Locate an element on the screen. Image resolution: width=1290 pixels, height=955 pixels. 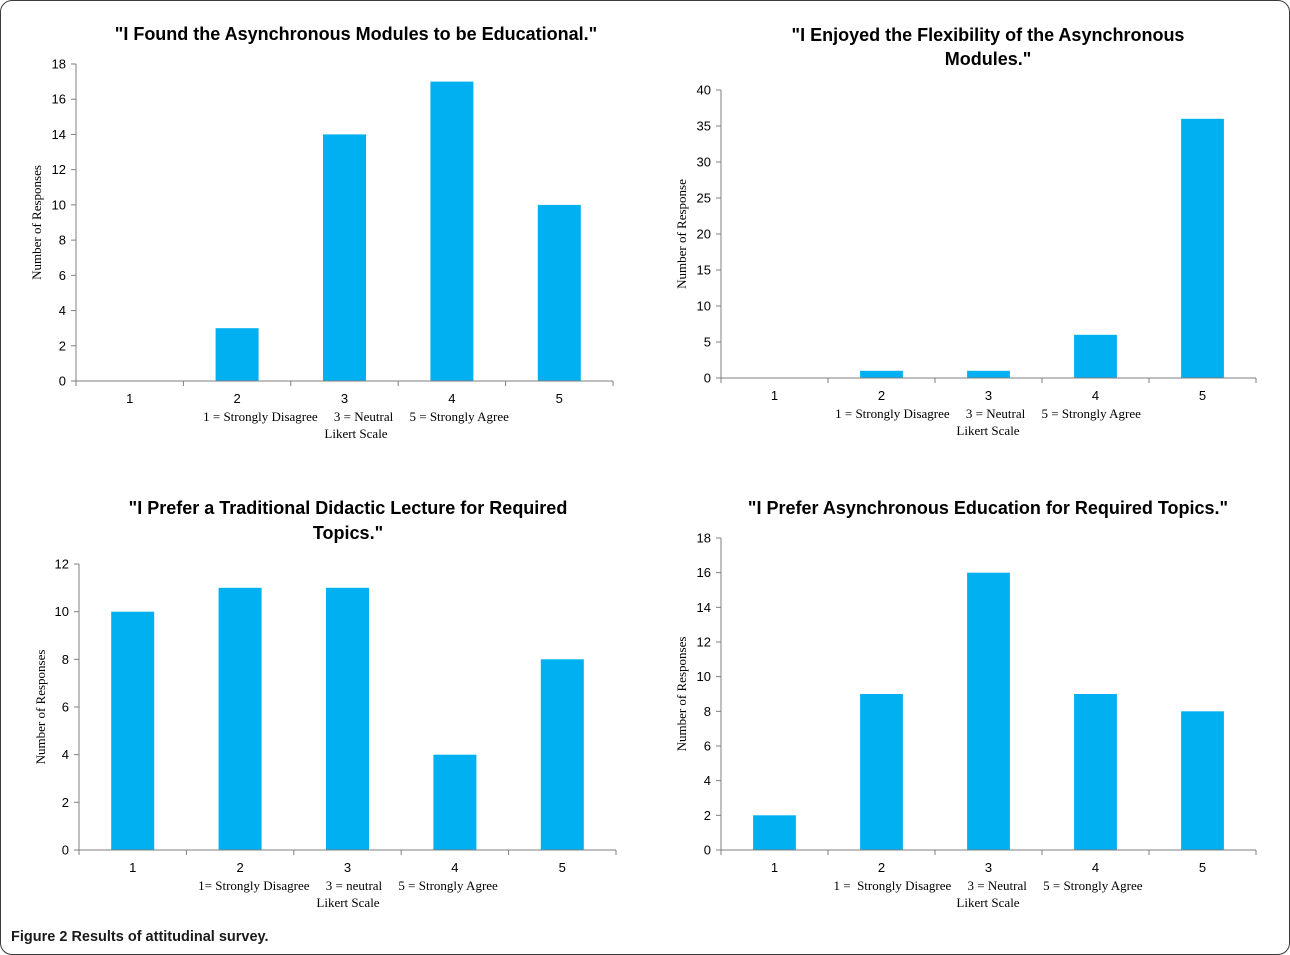
y-tick-label: 40 is located at coordinates (704, 90).